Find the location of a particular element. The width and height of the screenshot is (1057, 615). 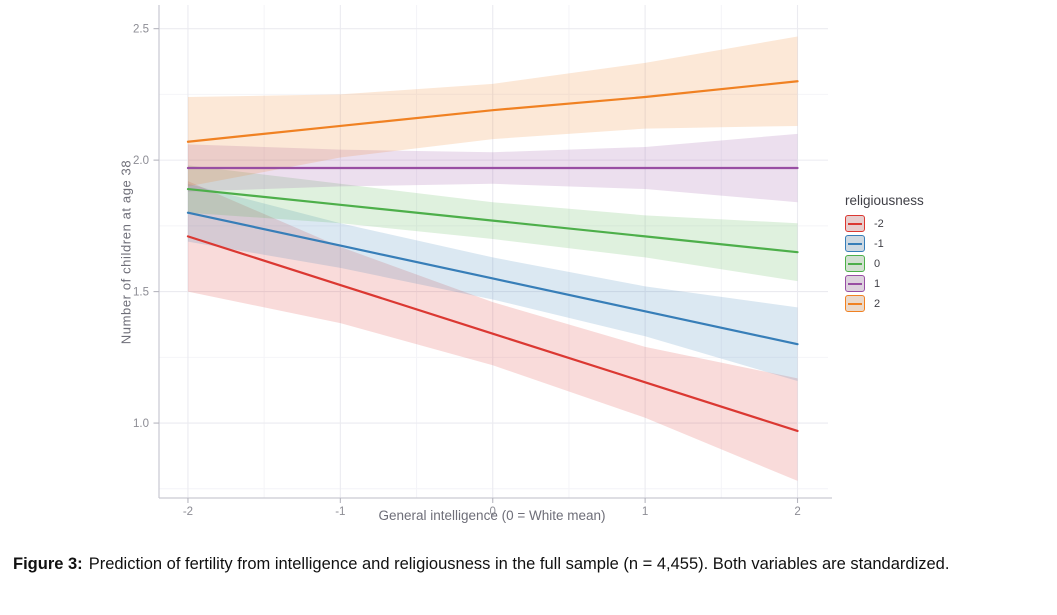

legend-item-religiousness-0: 0 is located at coordinates (884, 263).